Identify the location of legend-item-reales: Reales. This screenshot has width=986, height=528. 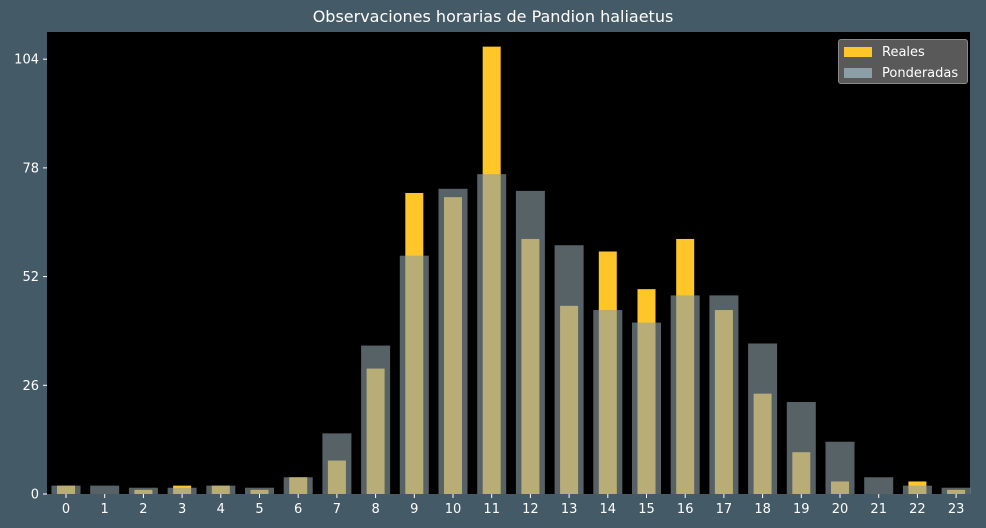
(884, 52).